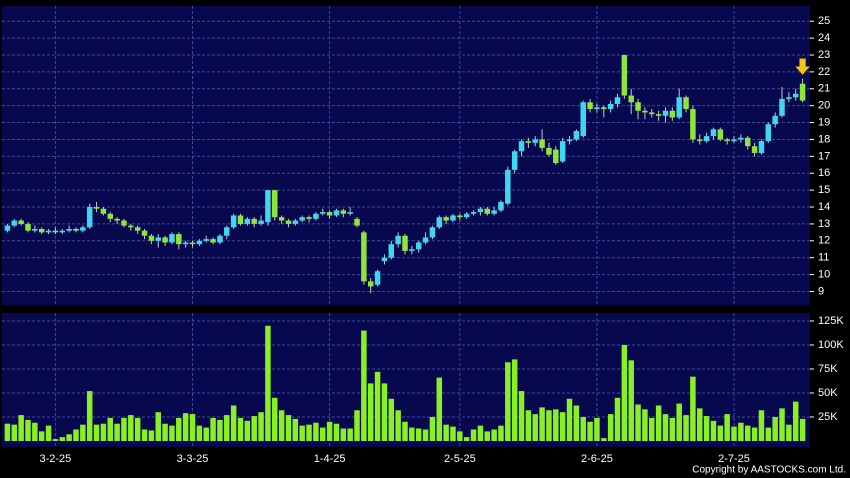 The height and width of the screenshot is (478, 850). What do you see at coordinates (824, 106) in the screenshot?
I see `y-tick-label: 20` at bounding box center [824, 106].